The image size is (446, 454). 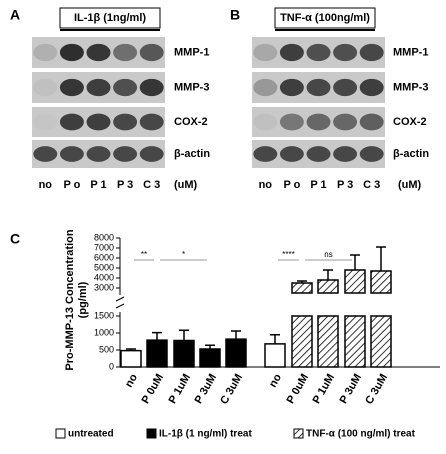 I want to click on legend-label: IL-1β (1 ng/ml) treat, so click(x=205, y=434).